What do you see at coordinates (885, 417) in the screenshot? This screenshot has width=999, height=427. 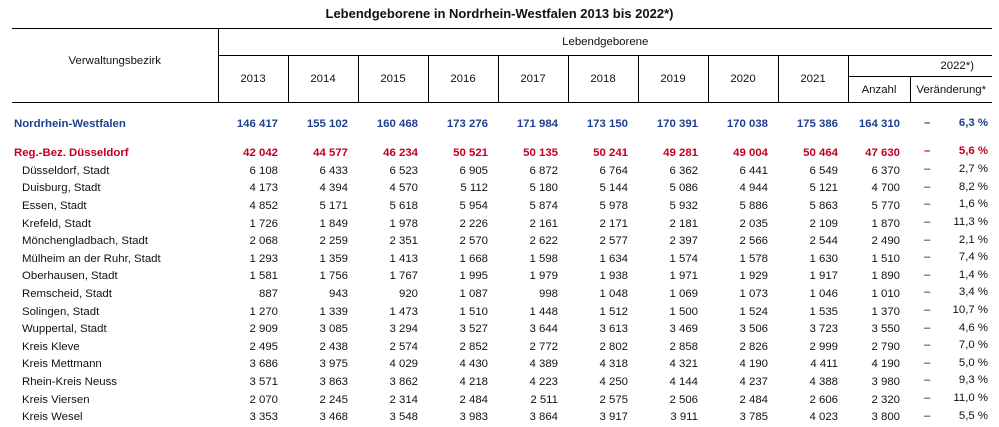 I see `value-cell: 3 800` at bounding box center [885, 417].